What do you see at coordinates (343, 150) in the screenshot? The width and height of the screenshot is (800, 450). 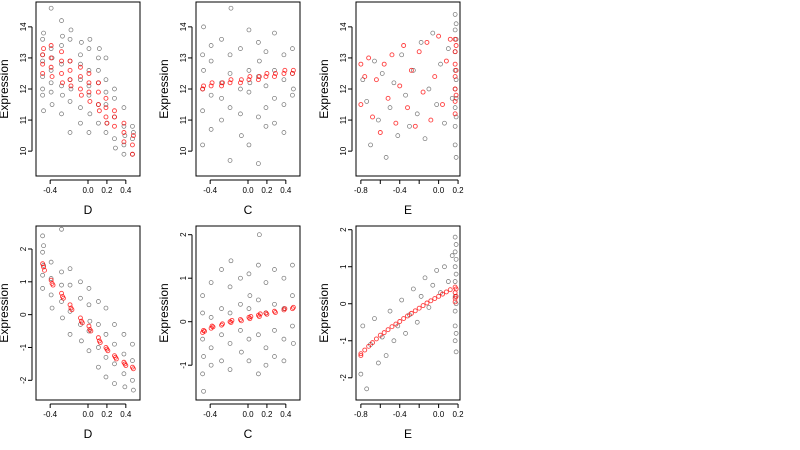 I see `y-tick-label: 10` at bounding box center [343, 150].